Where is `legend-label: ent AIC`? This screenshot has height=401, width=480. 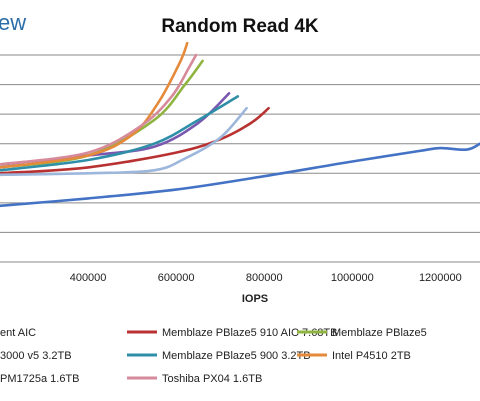 legend-label: ent AIC is located at coordinates (18, 333).